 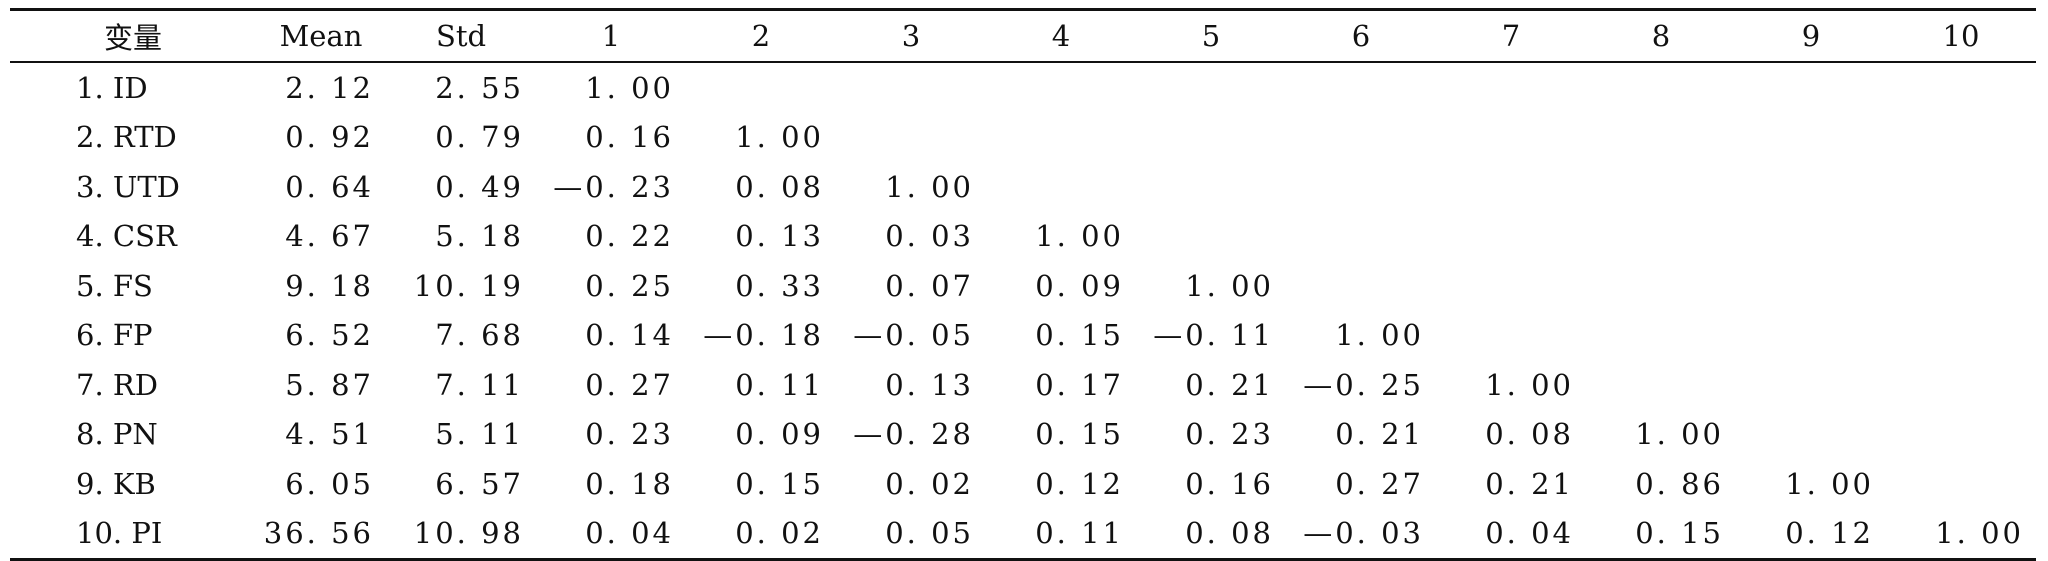 What do you see at coordinates (1079, 384) in the screenshot?
I see `table-cell: 0. 17` at bounding box center [1079, 384].